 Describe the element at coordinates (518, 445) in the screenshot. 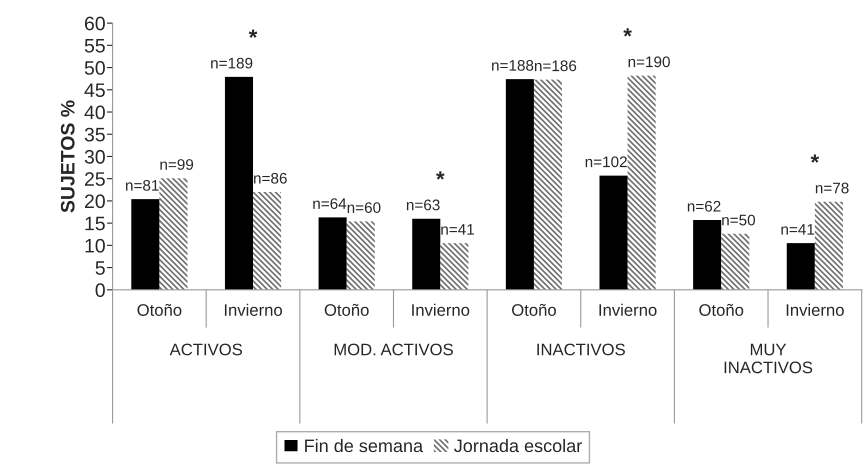

I see `legend-label: Jornada escolar` at that location.